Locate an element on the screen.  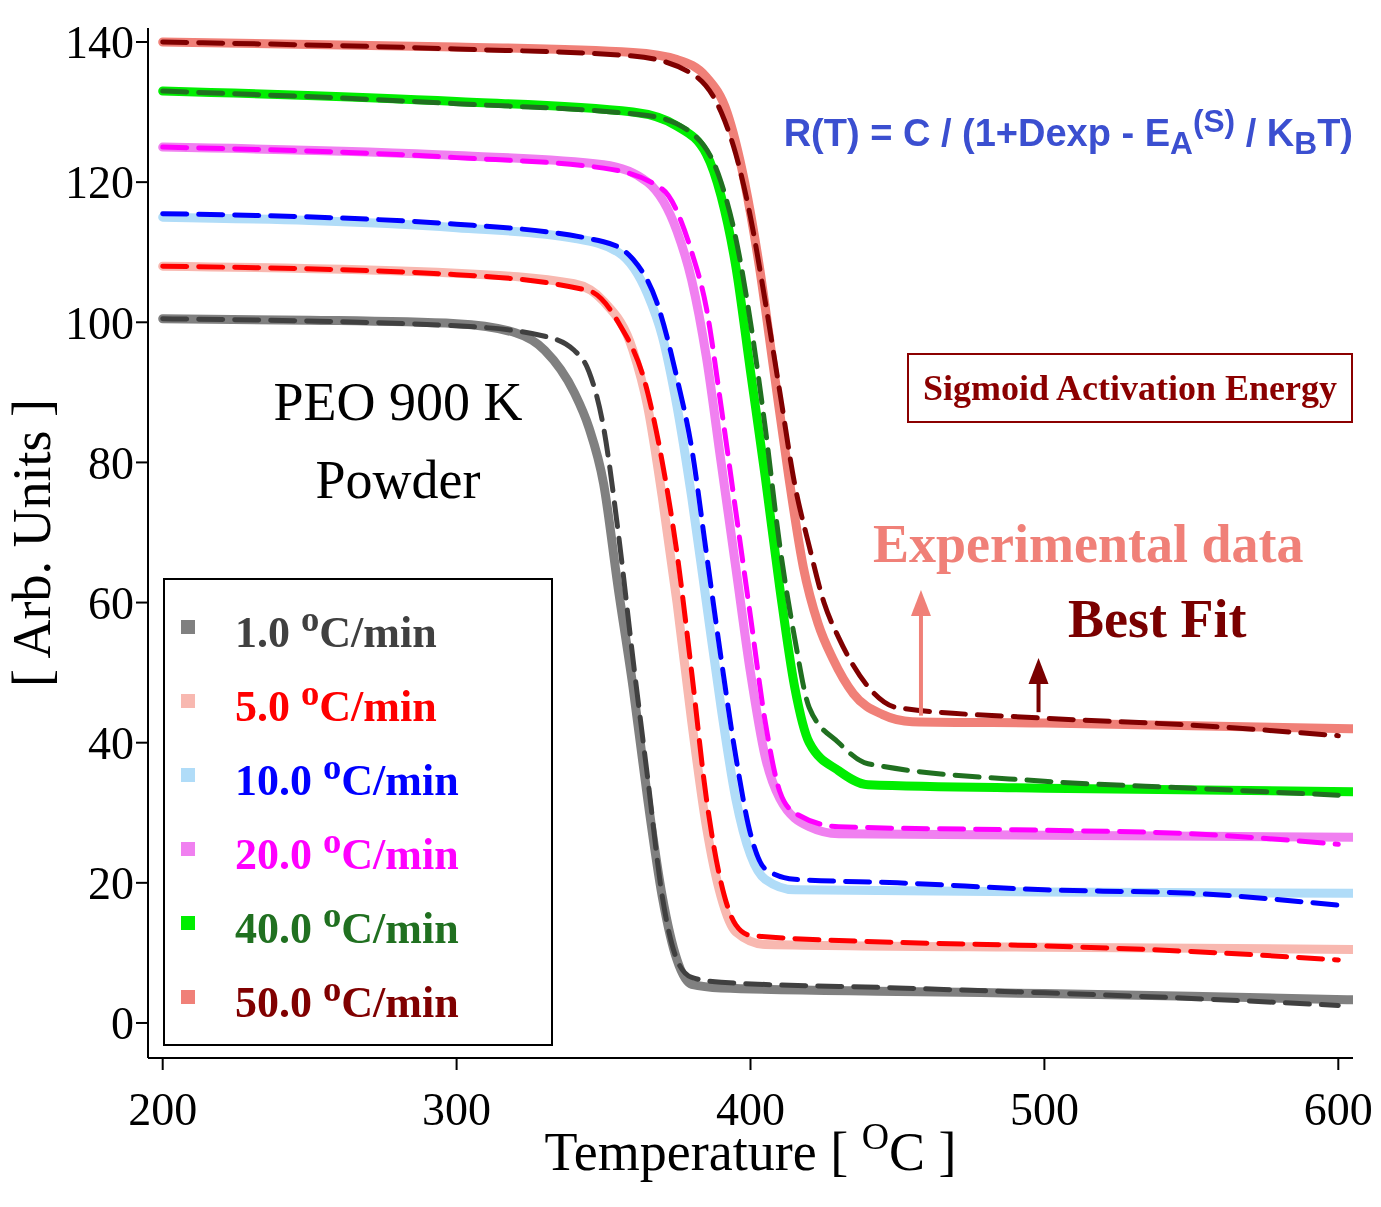
x-tick-label: 300 is located at coordinates (457, 1109).